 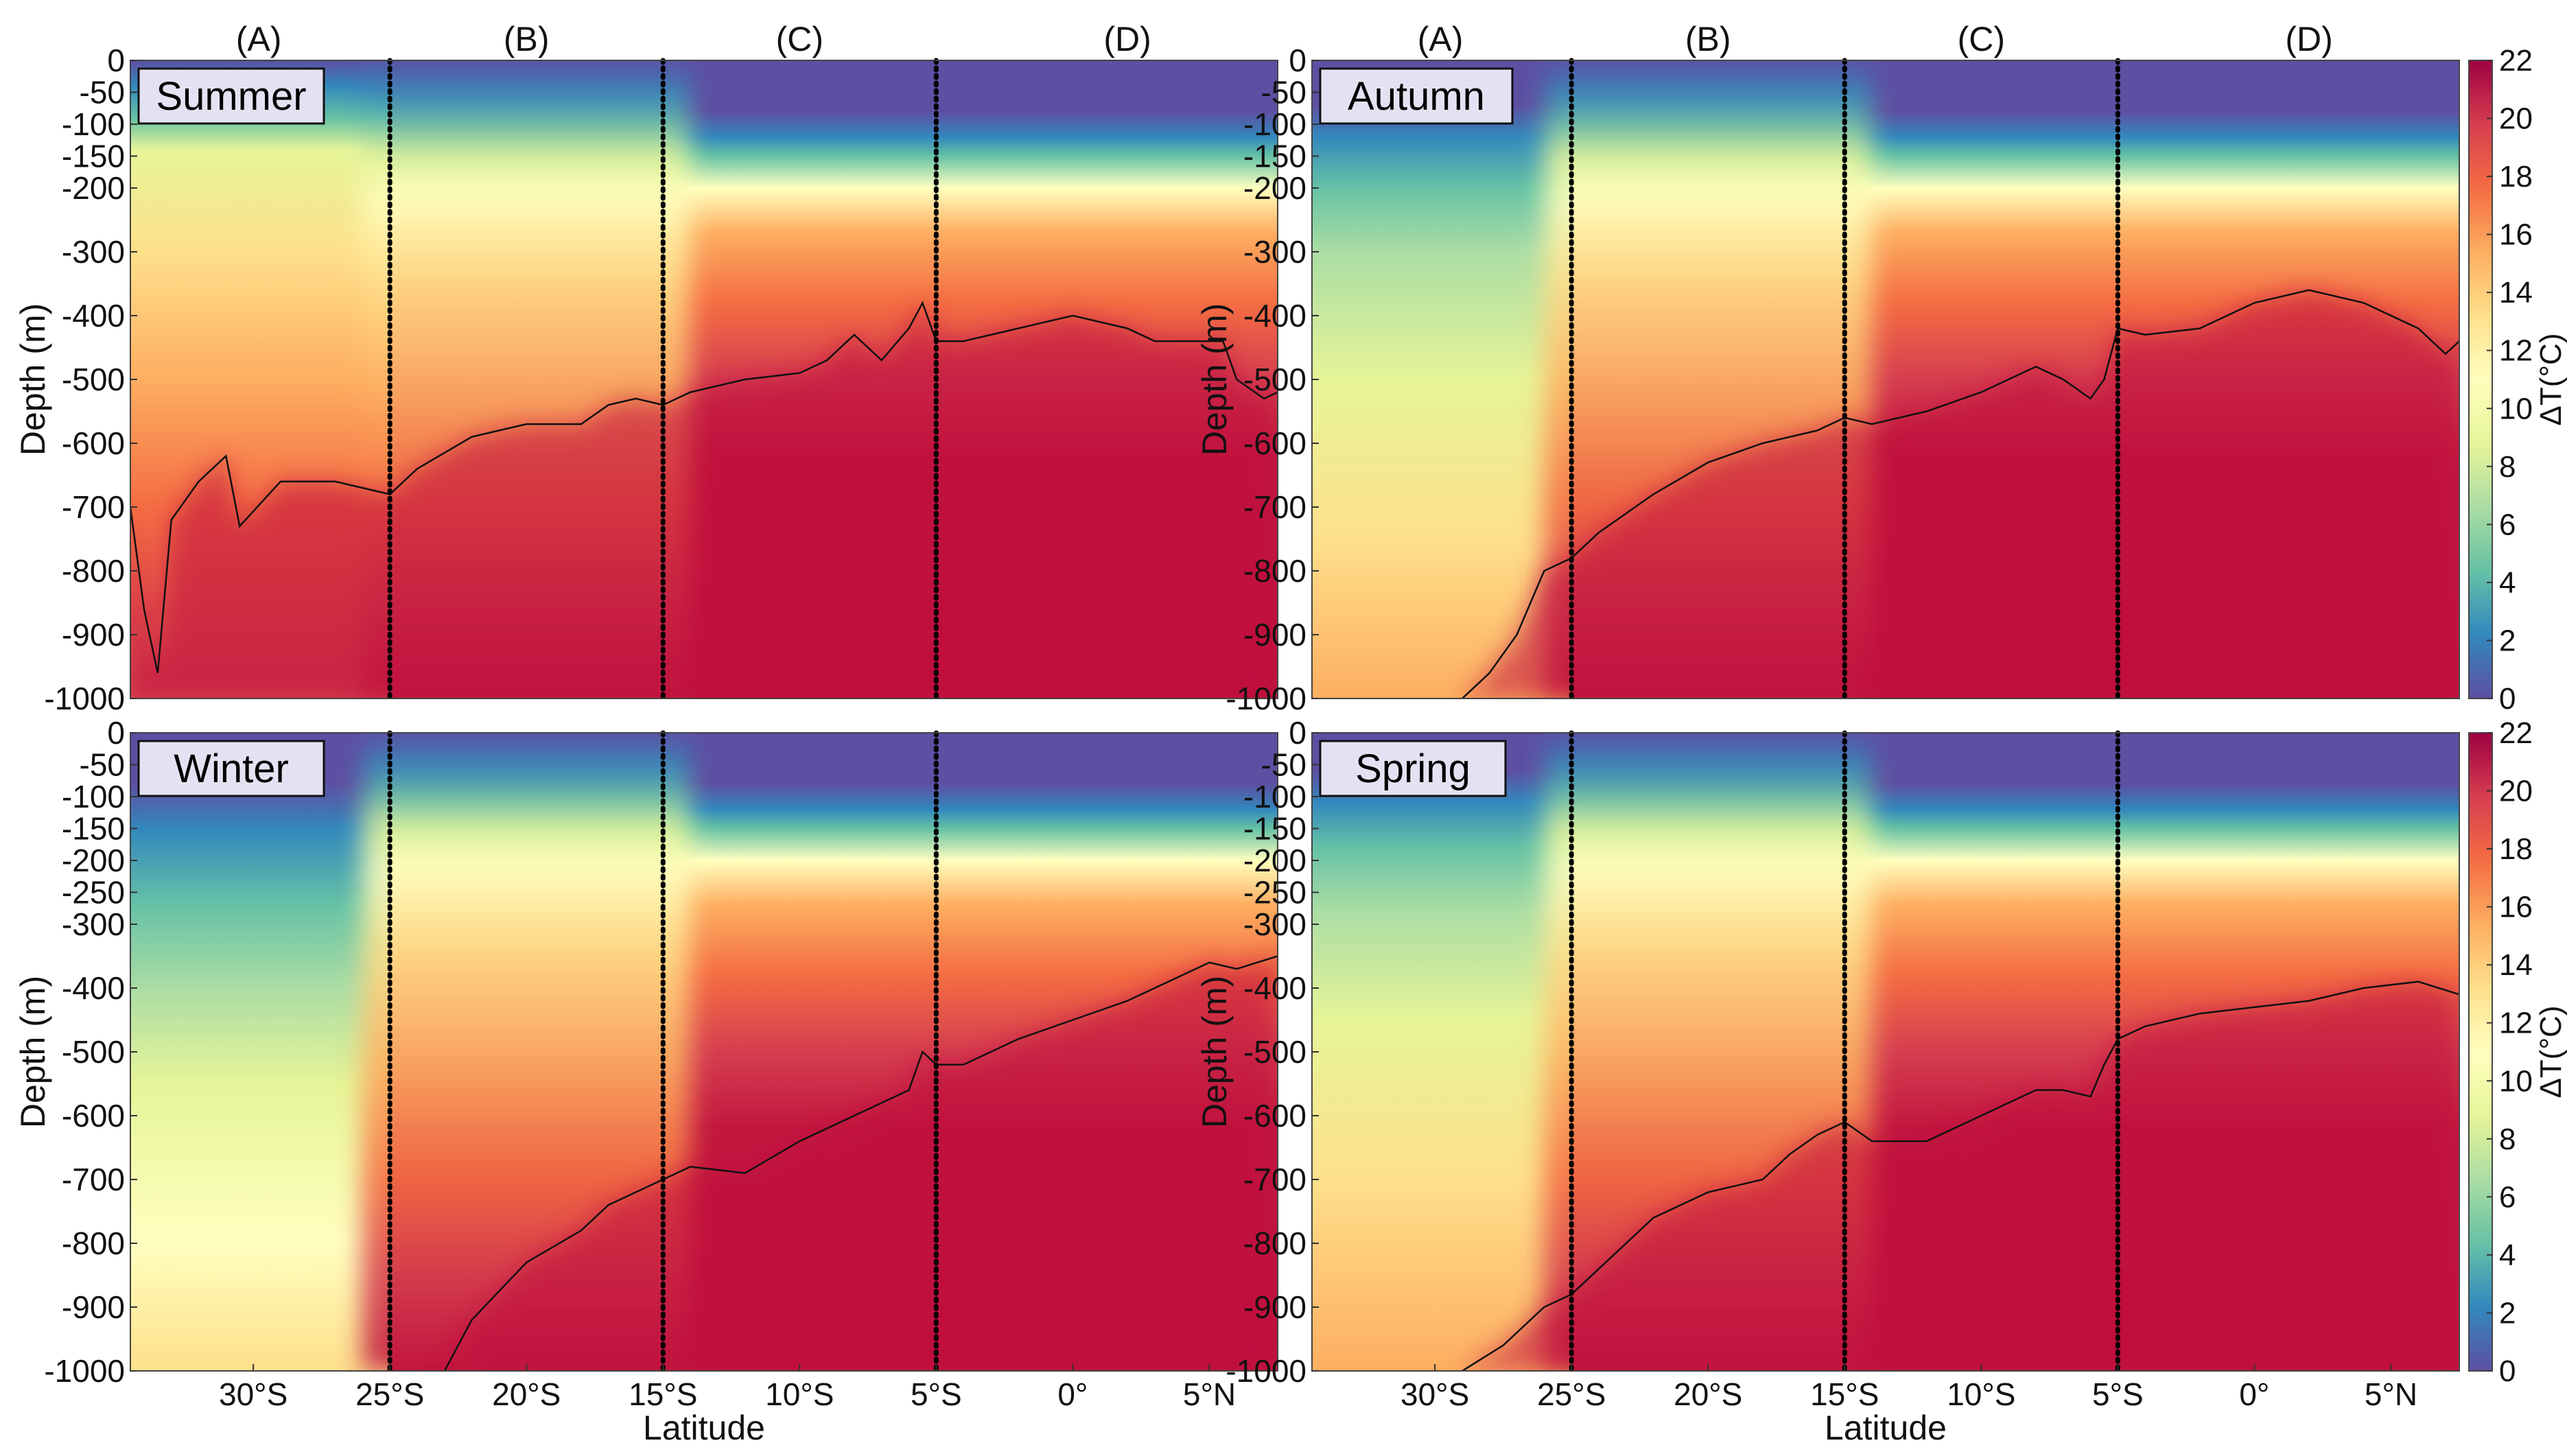 I want to click on region-label: (C), so click(x=1981, y=39).